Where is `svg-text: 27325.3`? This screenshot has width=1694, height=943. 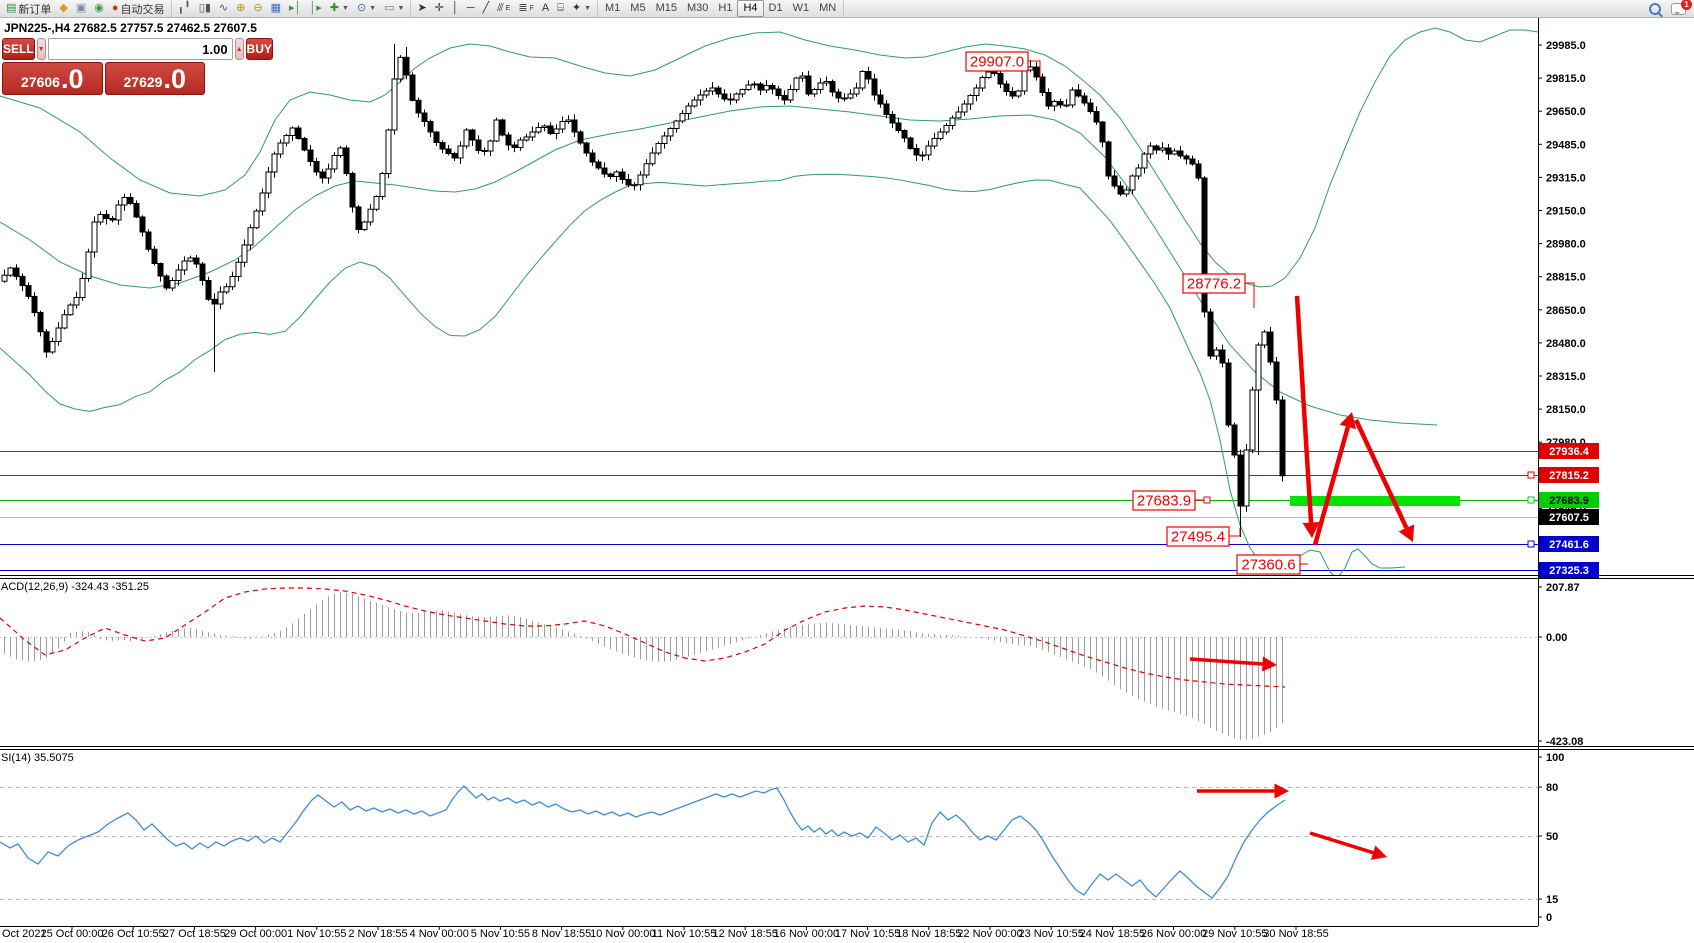 svg-text: 27325.3 is located at coordinates (1569, 571).